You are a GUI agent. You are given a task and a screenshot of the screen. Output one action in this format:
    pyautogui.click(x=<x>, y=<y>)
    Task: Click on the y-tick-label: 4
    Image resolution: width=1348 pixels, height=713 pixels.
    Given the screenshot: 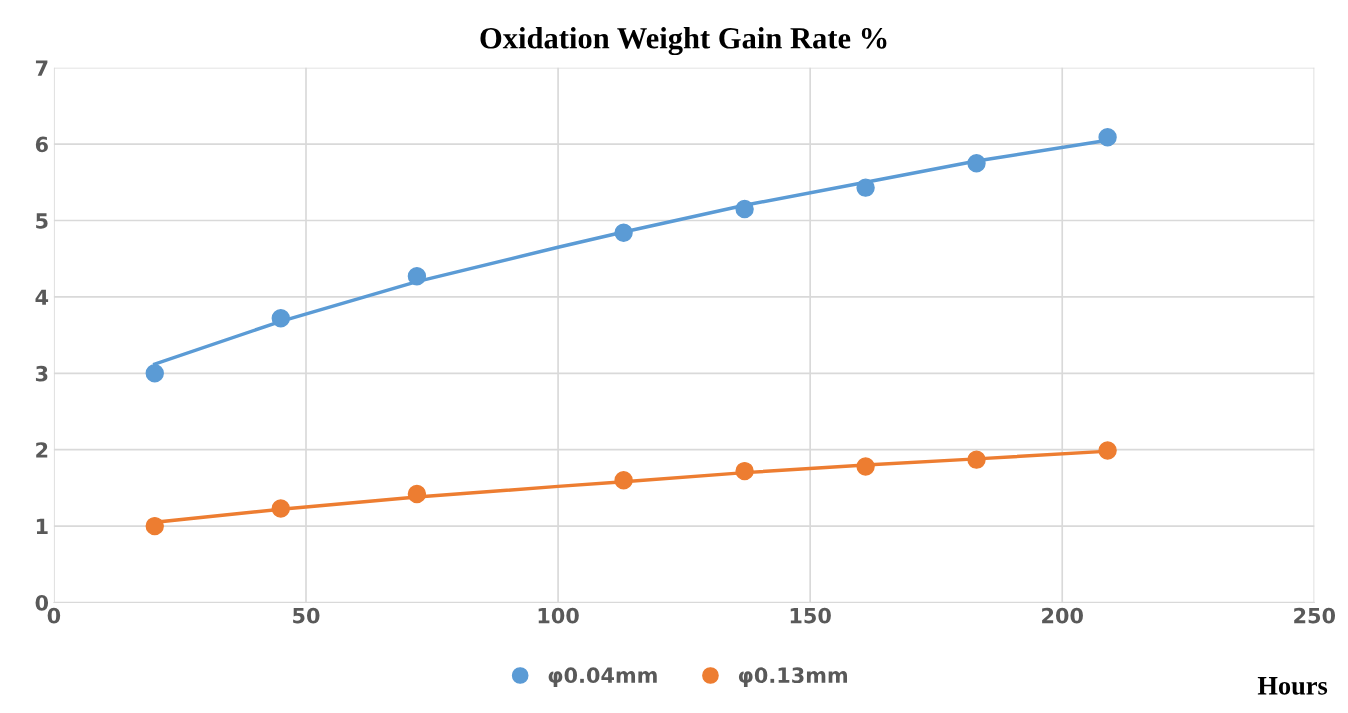 What is the action you would take?
    pyautogui.click(x=42, y=297)
    